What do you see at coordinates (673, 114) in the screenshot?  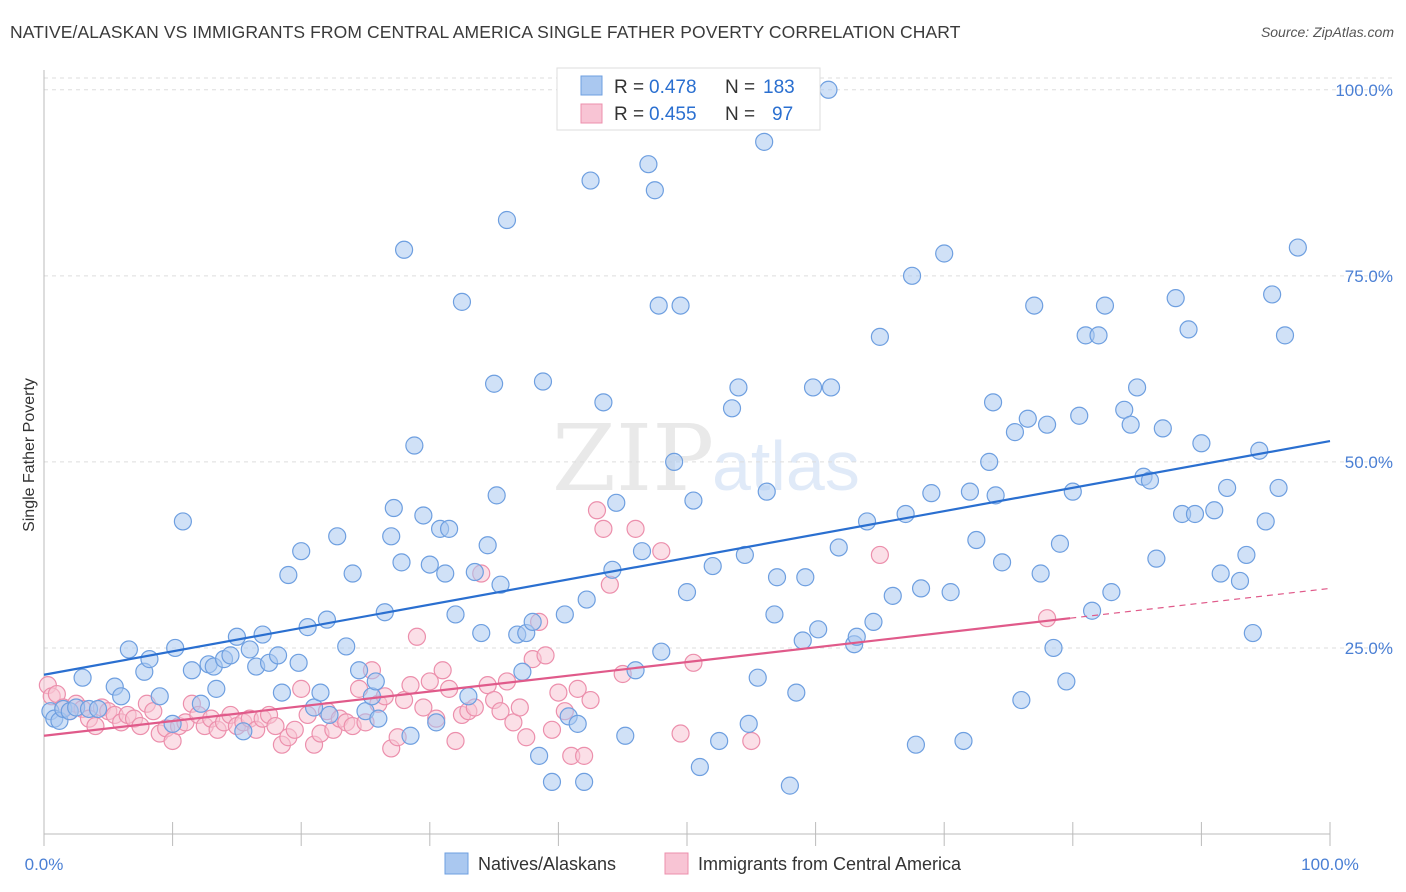 I see `legend-r-value-2: 0.455` at bounding box center [673, 114].